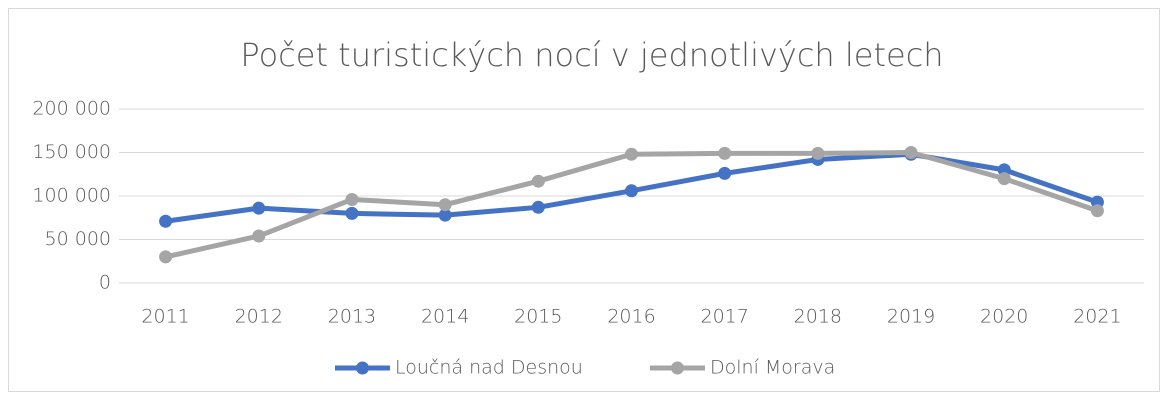 The height and width of the screenshot is (400, 1168). I want to click on x-tick-label: 2020, so click(1004, 317).